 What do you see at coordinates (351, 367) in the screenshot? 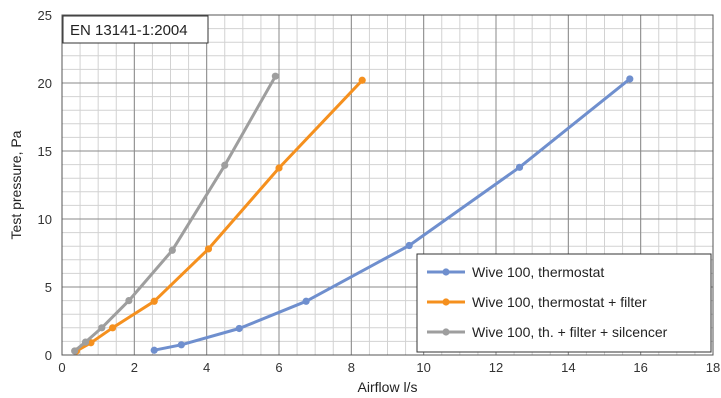
I see `x-tick-label: 8` at bounding box center [351, 367].